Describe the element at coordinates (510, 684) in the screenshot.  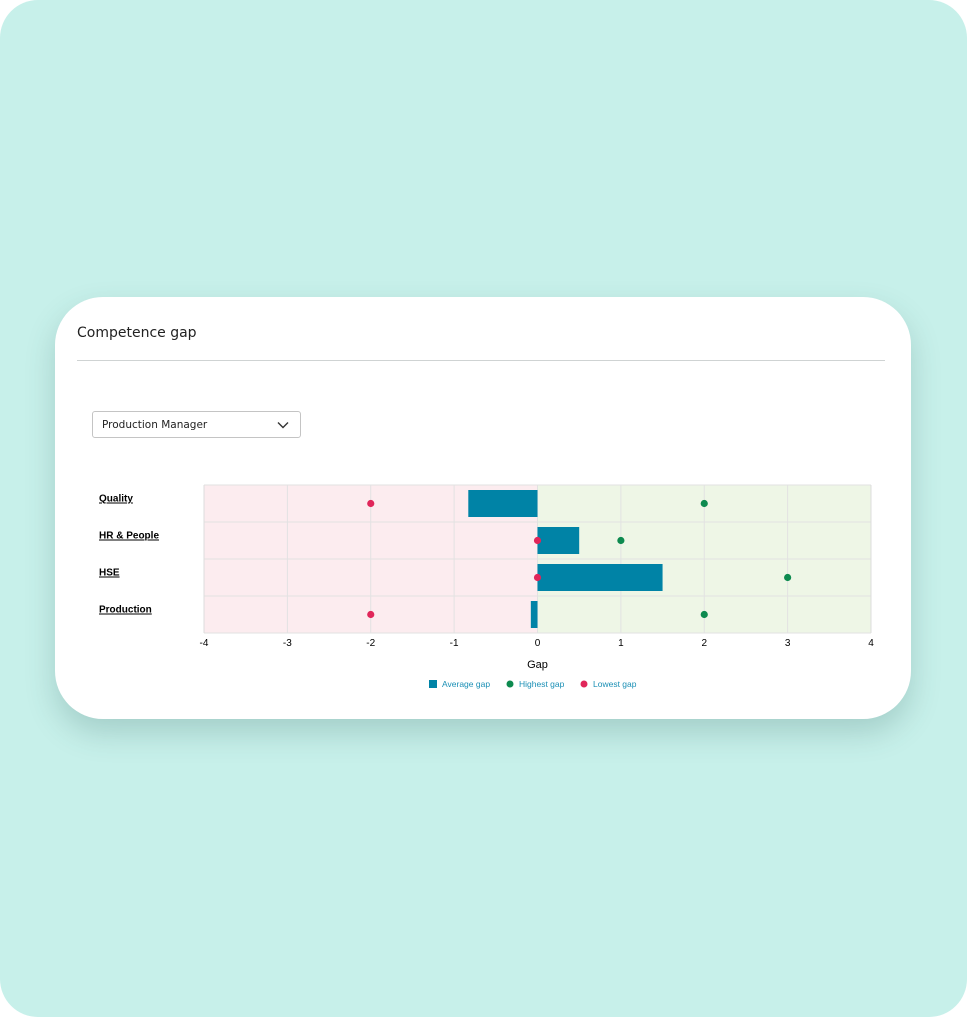
I see `legend-swatch-highest-gap` at that location.